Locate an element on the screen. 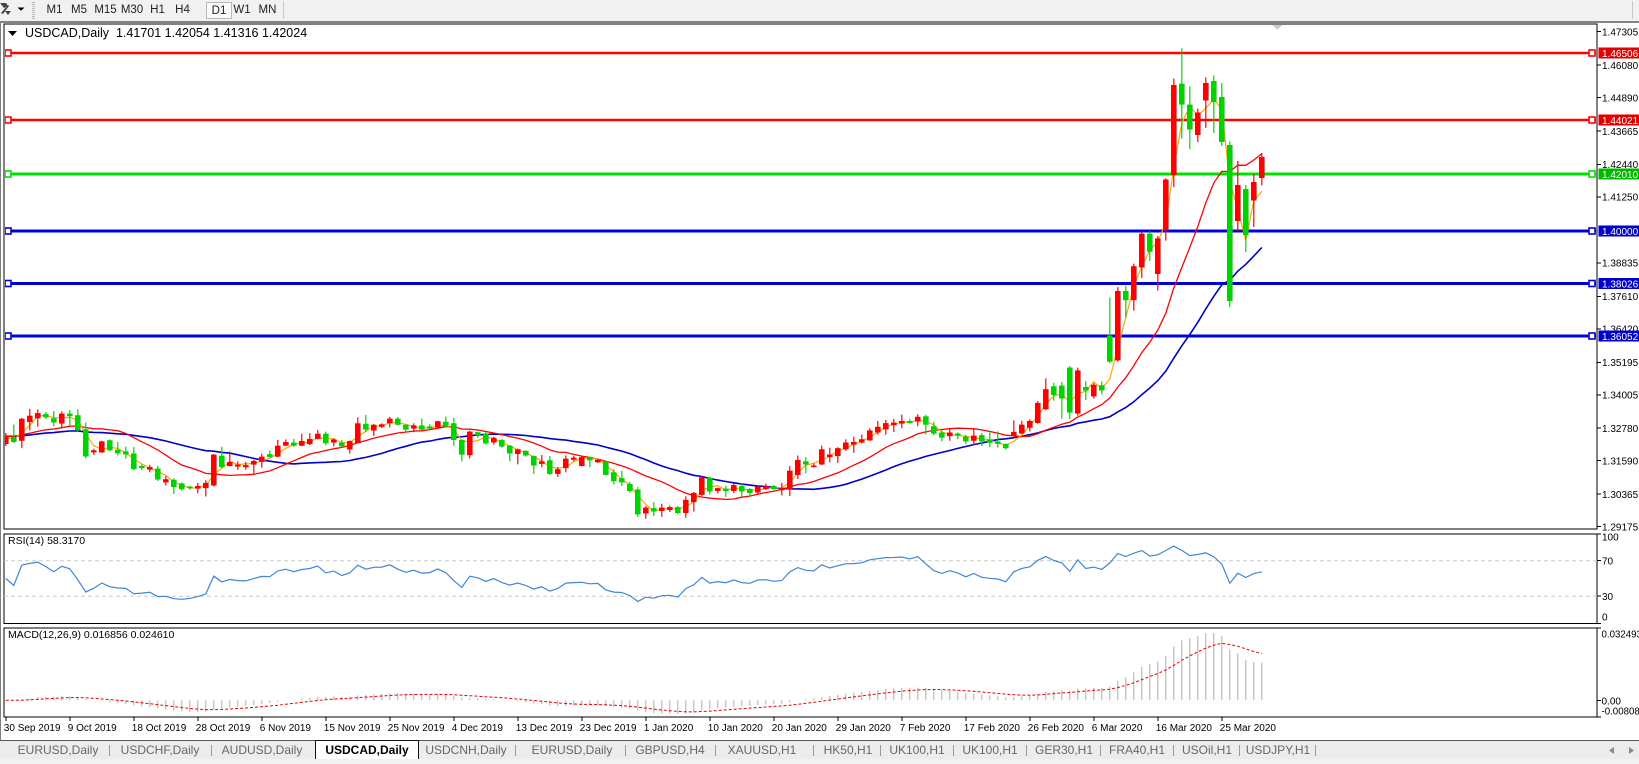 The height and width of the screenshot is (764, 1639). svg-text: 29 Jan 2020 is located at coordinates (863, 728).